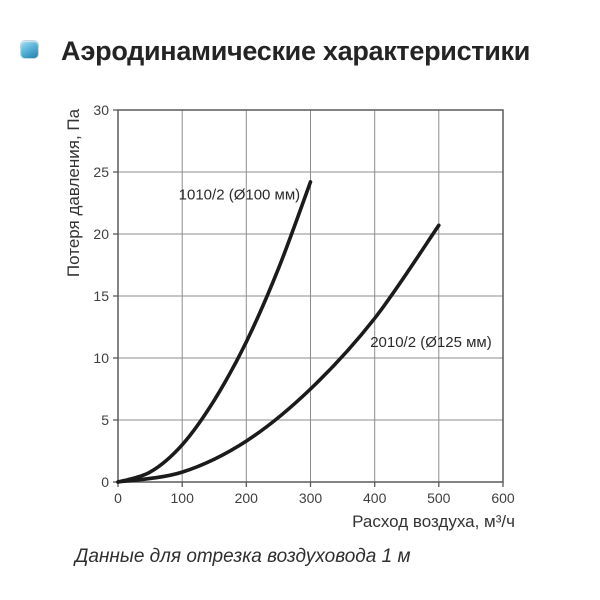 The height and width of the screenshot is (600, 600). I want to click on series-label-1010-2: 1010/2 (Ø100 мм), so click(240, 194).